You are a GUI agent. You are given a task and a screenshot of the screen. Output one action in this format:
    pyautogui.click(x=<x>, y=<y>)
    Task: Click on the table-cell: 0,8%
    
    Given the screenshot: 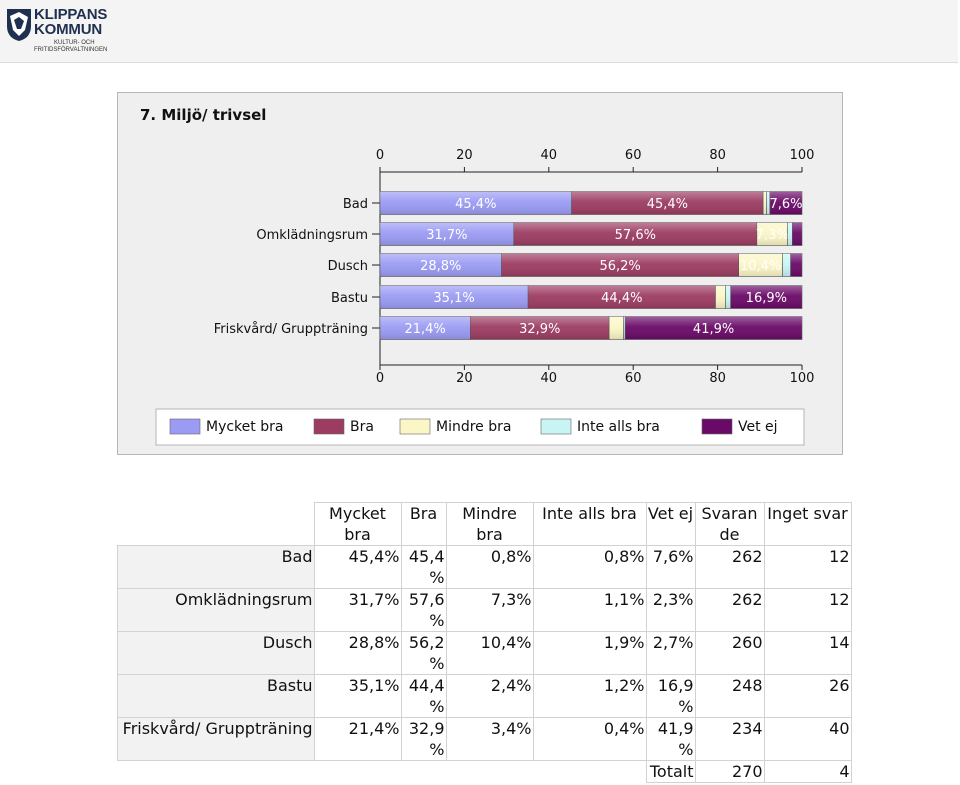 What is the action you would take?
    pyautogui.click(x=589, y=567)
    